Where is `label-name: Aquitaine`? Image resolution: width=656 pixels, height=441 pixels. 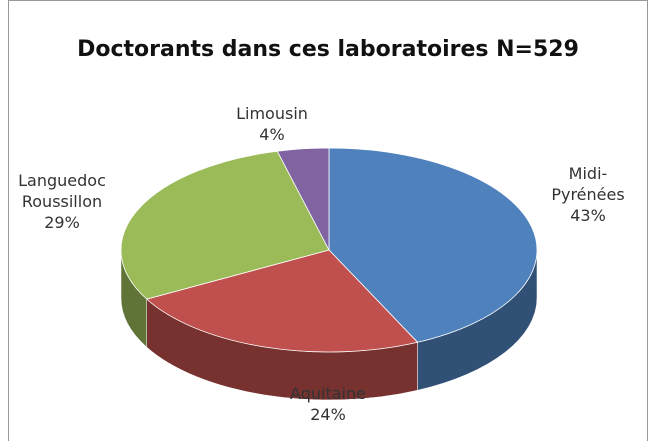
label-name: Aquitaine is located at coordinates (328, 393).